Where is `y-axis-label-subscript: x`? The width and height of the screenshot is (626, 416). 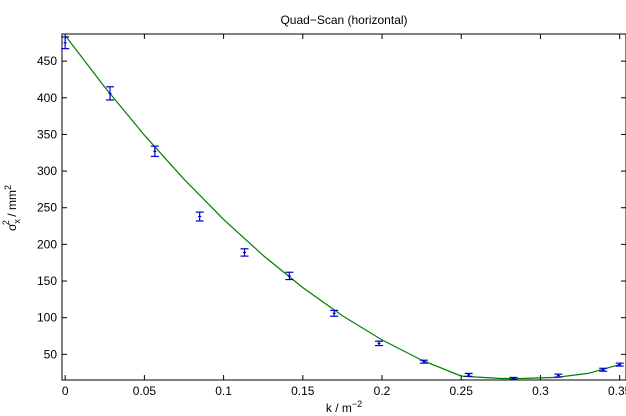
y-axis-label-subscript: x is located at coordinates (17, 221).